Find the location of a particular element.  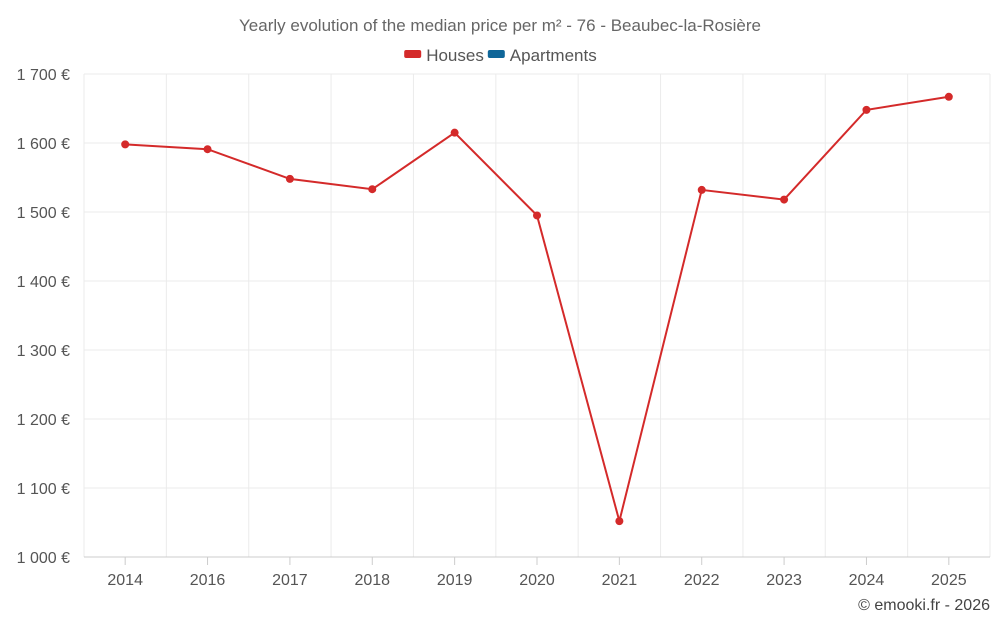

legend: Houses Apartments is located at coordinates (500, 55).